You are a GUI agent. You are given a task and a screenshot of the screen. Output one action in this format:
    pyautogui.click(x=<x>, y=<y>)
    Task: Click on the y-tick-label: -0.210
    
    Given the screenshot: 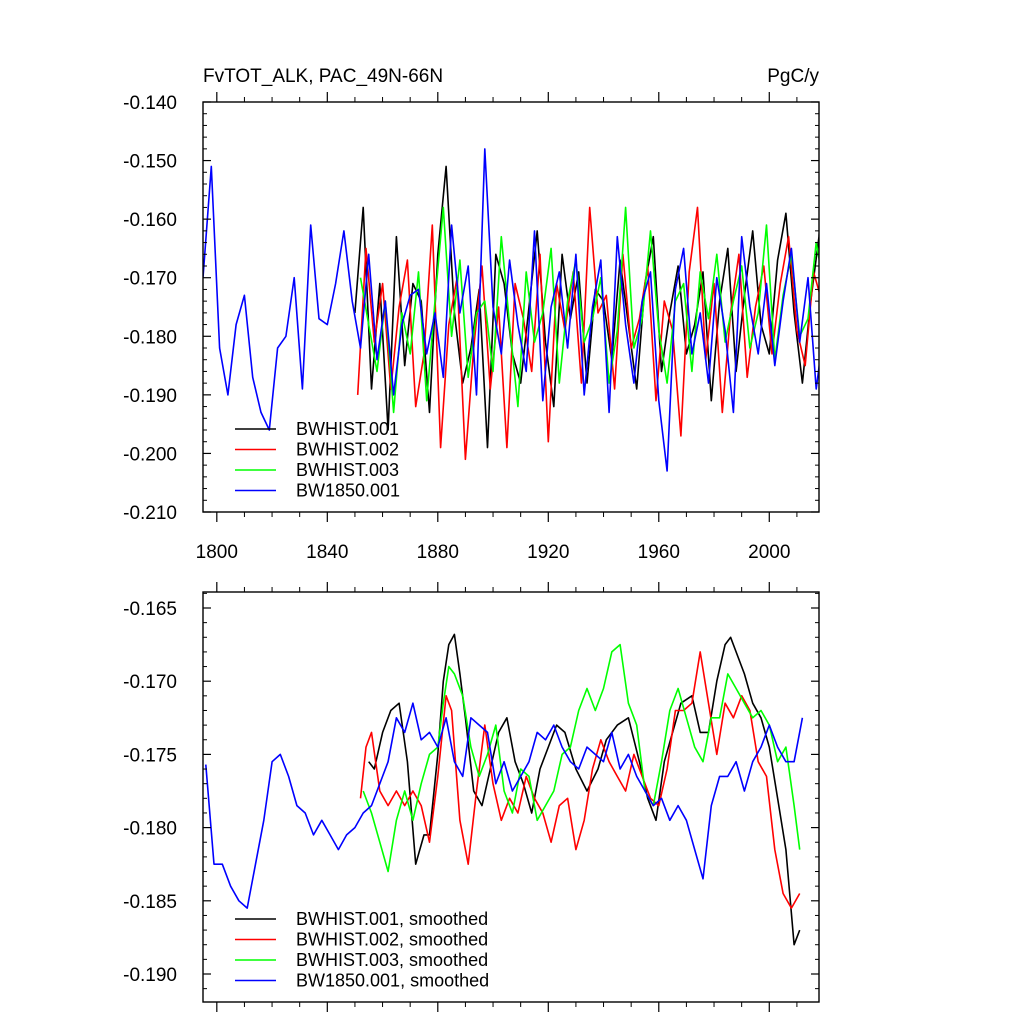 What is the action you would take?
    pyautogui.click(x=150, y=513)
    